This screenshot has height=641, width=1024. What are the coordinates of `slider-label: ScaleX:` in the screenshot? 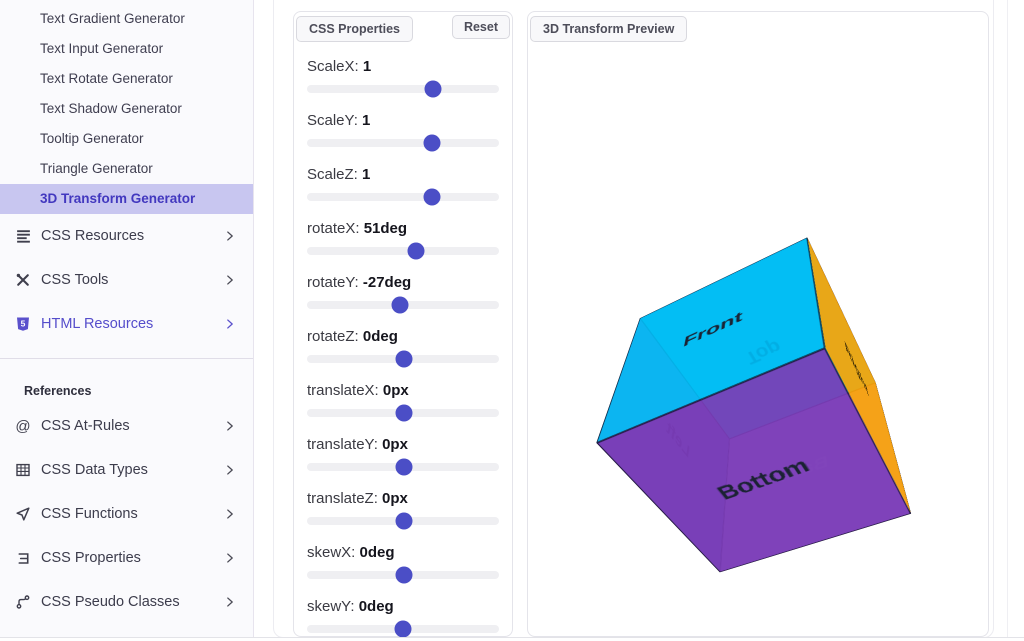 It's located at (333, 66).